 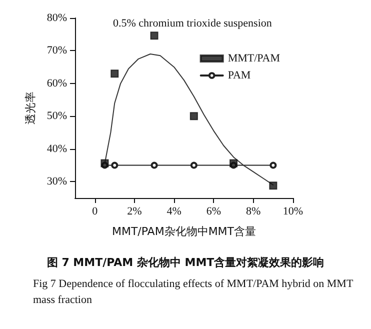 I want to click on text: 图 7 MMT/PAM 杂化物中 MMT含量对絮凝效果的影响, so click(x=185, y=262).